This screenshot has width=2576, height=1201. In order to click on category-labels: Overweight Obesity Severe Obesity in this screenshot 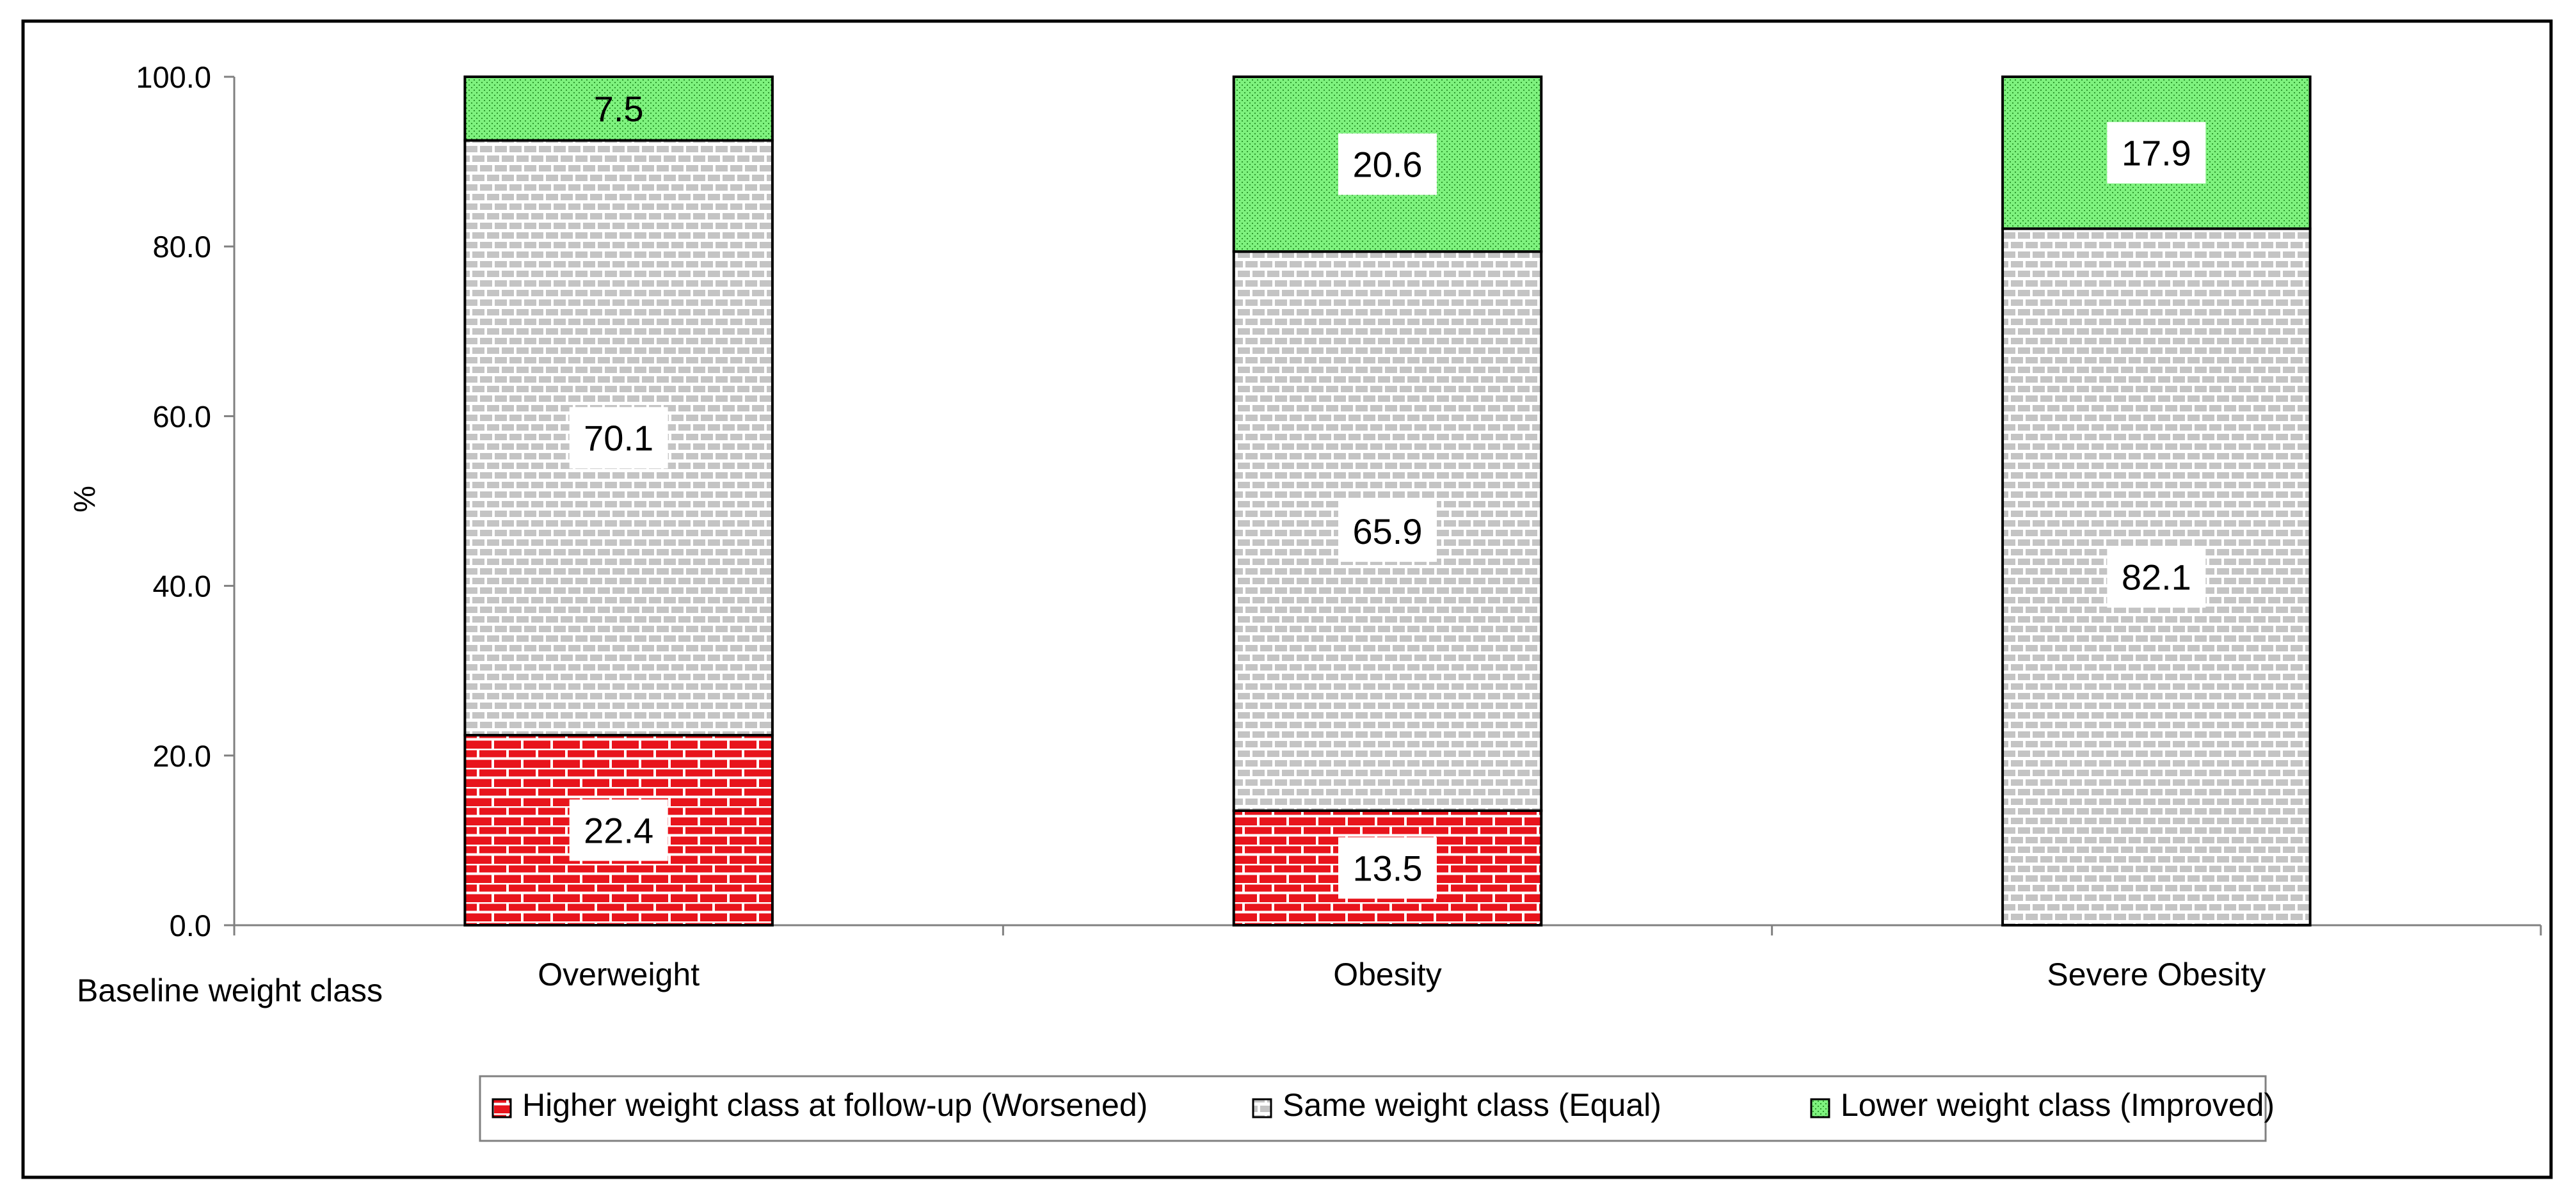, I will do `click(1402, 974)`.